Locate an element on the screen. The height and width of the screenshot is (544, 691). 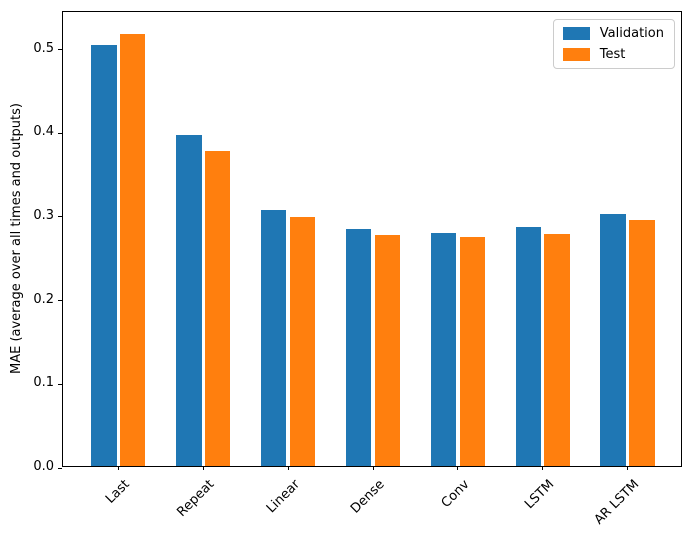
legend-item-validation: Validation is located at coordinates (613, 33).